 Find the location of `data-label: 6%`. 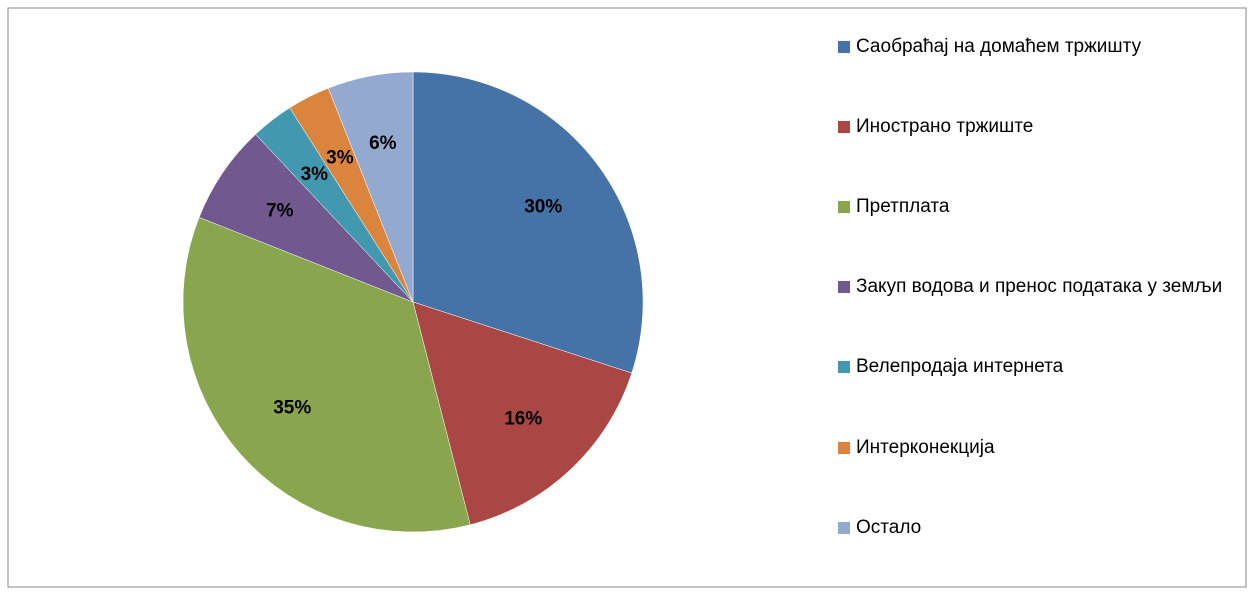

data-label: 6% is located at coordinates (383, 143).